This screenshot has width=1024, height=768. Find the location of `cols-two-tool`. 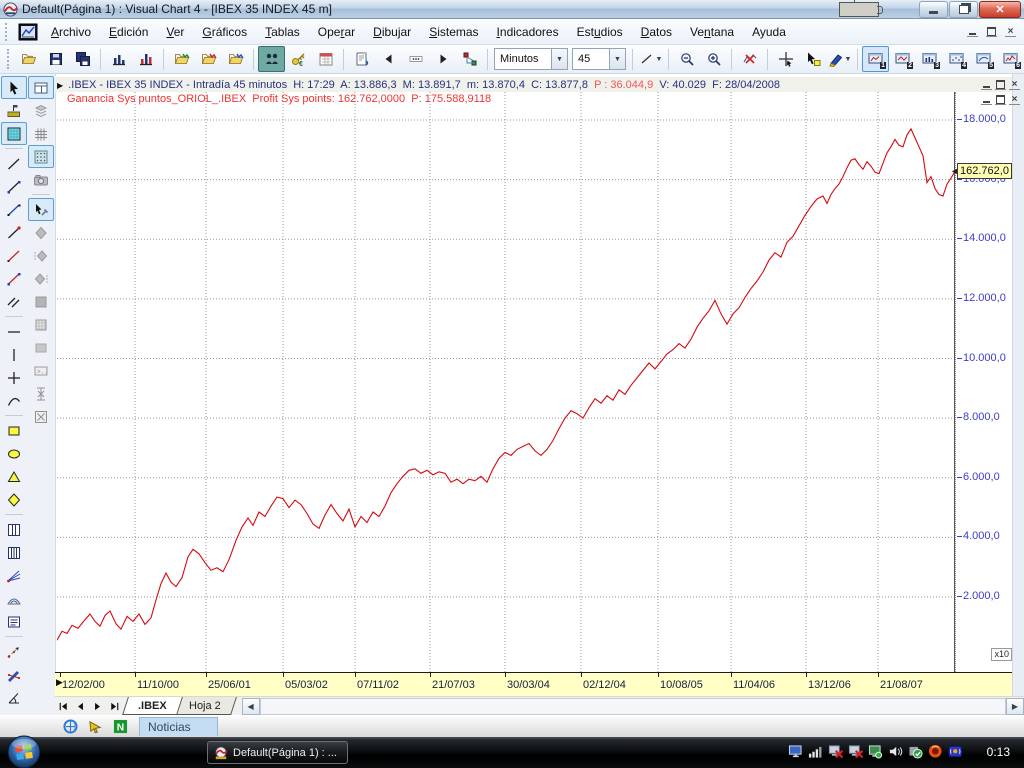

cols-two-tool is located at coordinates (14, 529).